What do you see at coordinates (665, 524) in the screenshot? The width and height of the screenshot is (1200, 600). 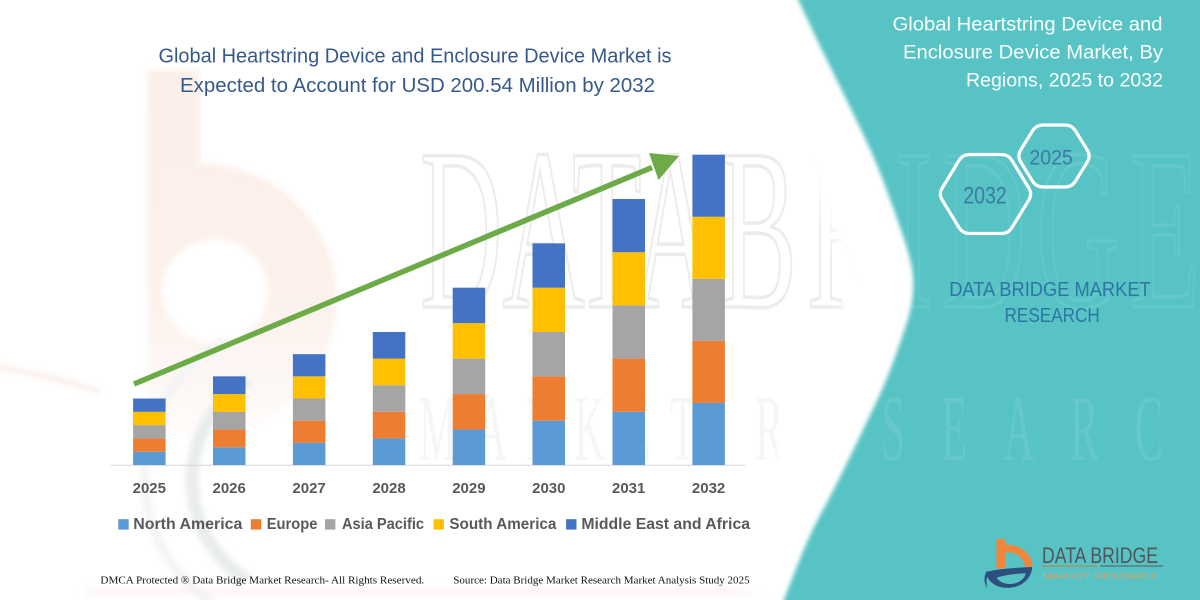 I see `svg-text: Middle East and Africa` at bounding box center [665, 524].